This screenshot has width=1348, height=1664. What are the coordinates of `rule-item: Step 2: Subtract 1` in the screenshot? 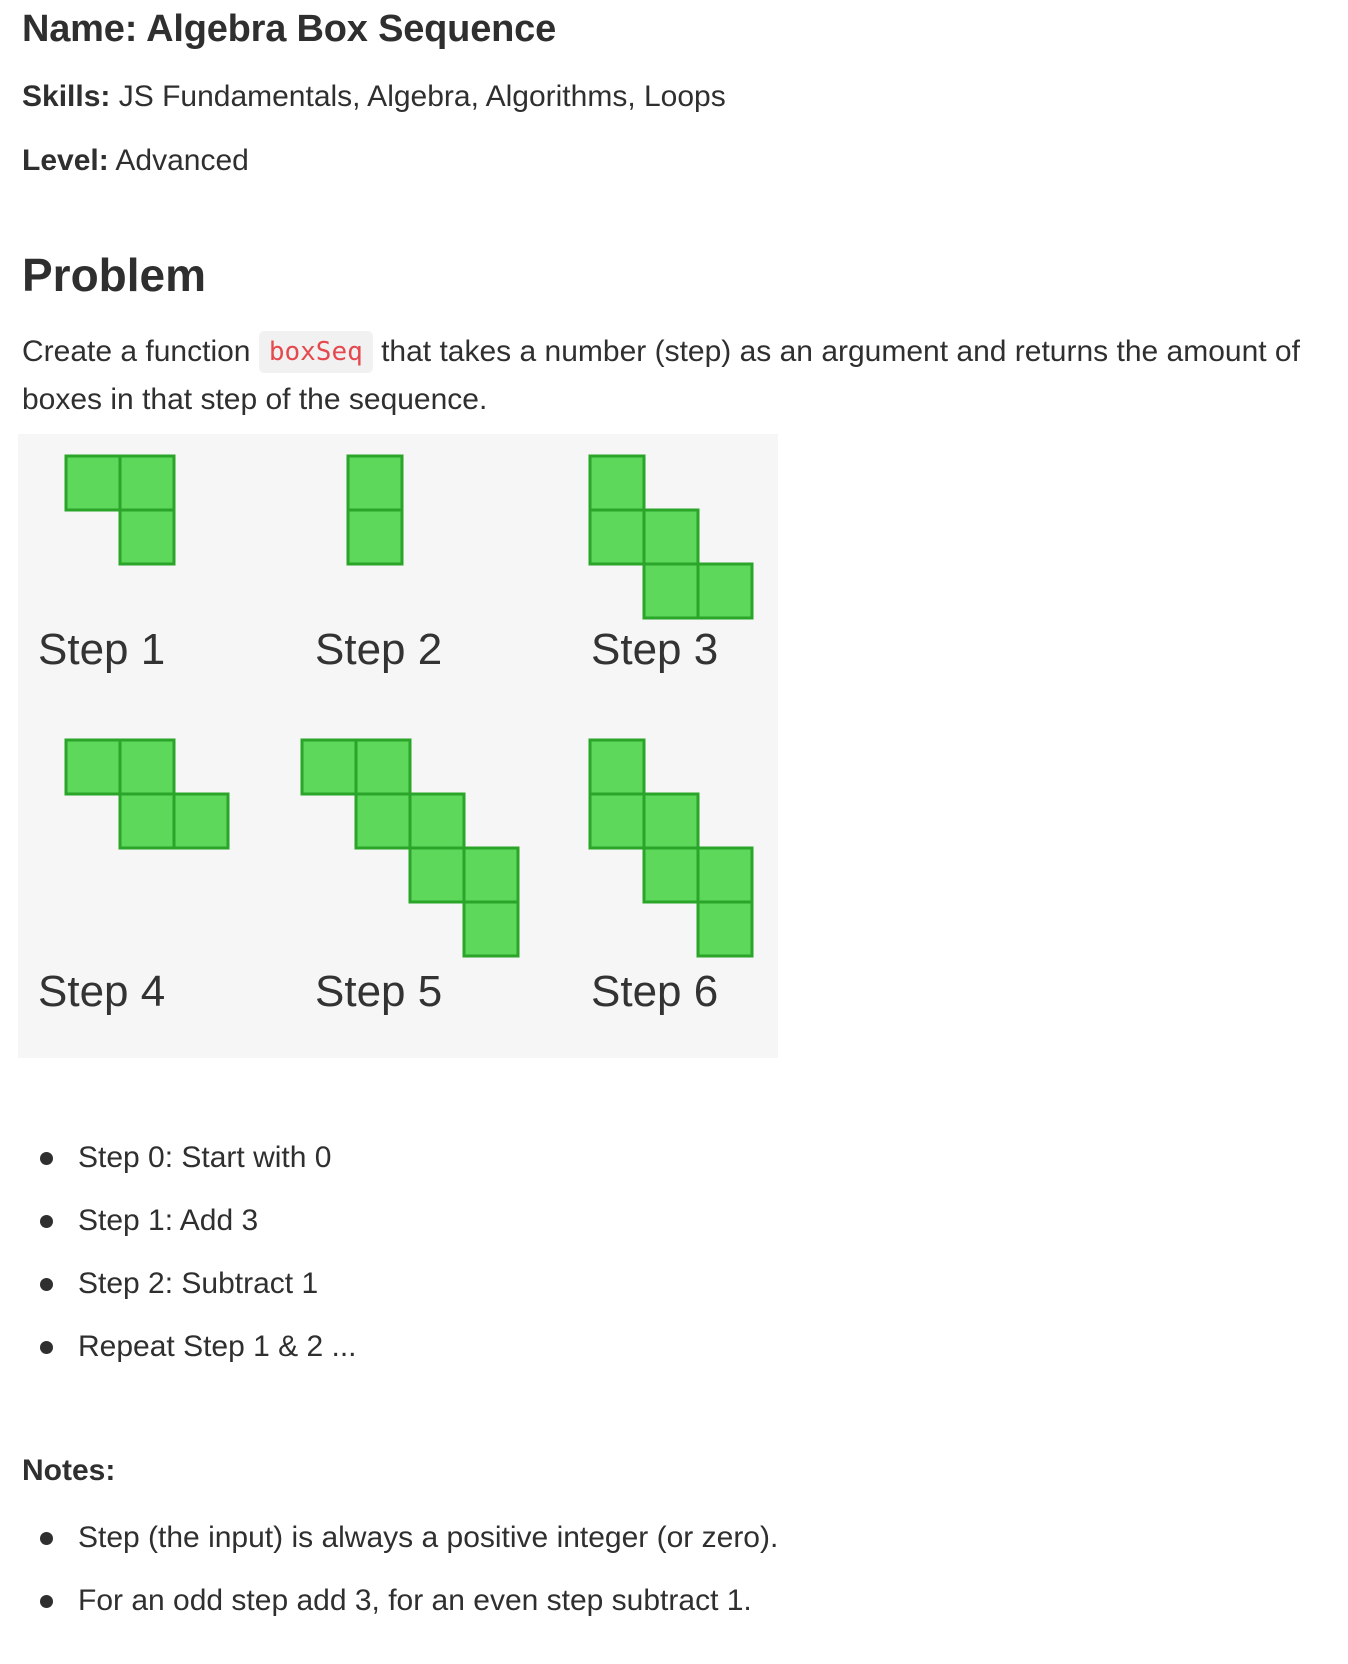 It's located at (189, 1293).